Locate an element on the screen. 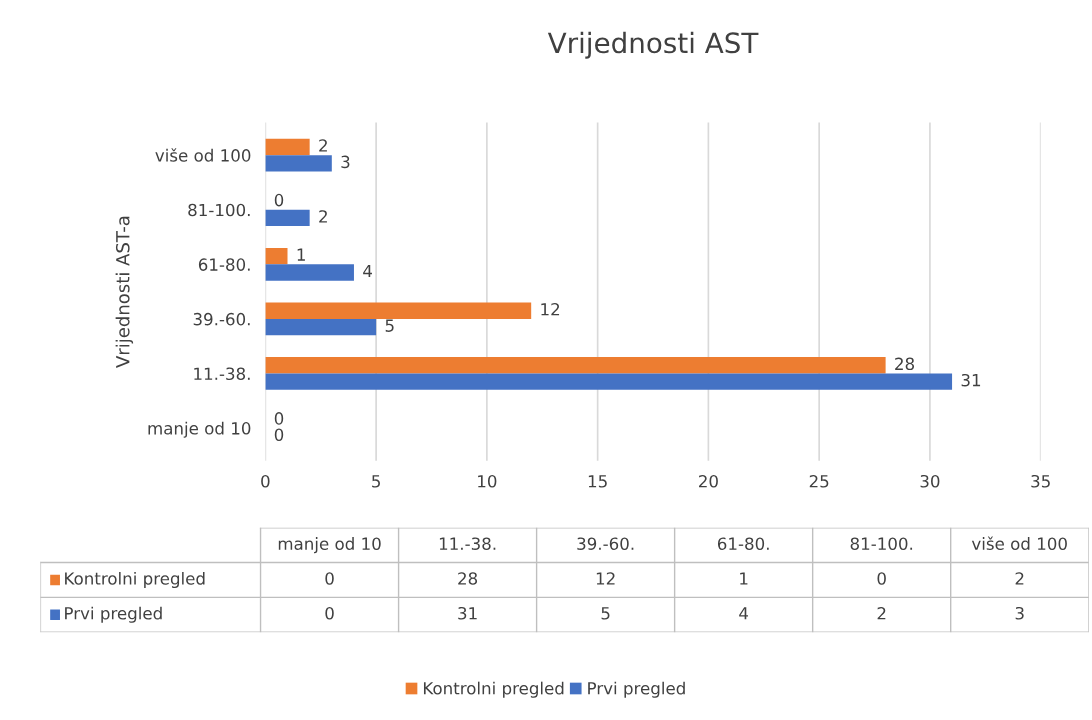  y-axis-title: Vrijednosti AST-a is located at coordinates (124, 292).